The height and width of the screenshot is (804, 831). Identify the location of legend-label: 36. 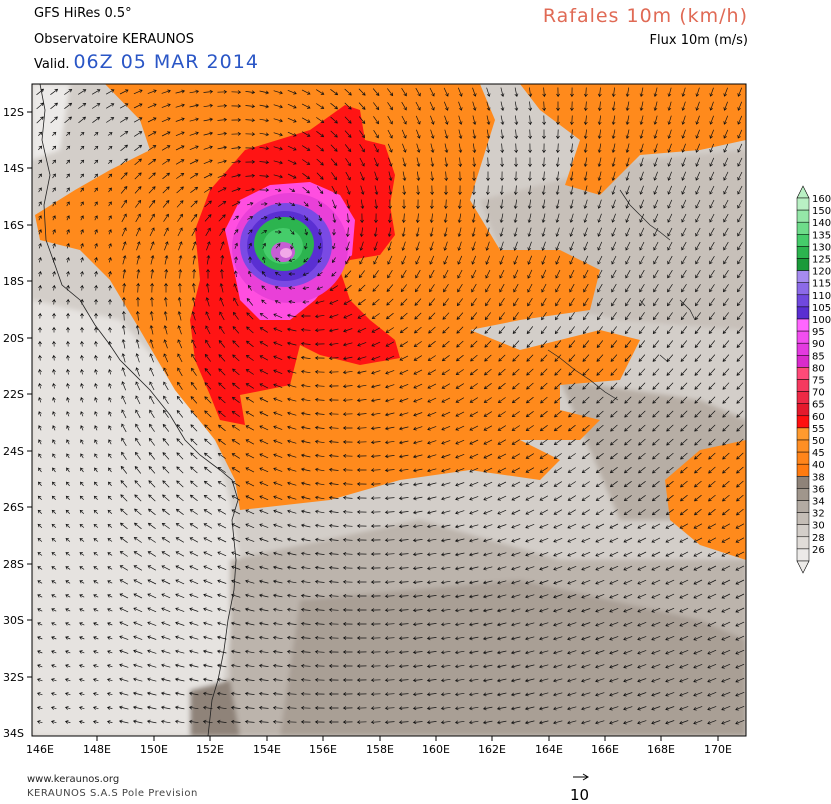
(818, 489).